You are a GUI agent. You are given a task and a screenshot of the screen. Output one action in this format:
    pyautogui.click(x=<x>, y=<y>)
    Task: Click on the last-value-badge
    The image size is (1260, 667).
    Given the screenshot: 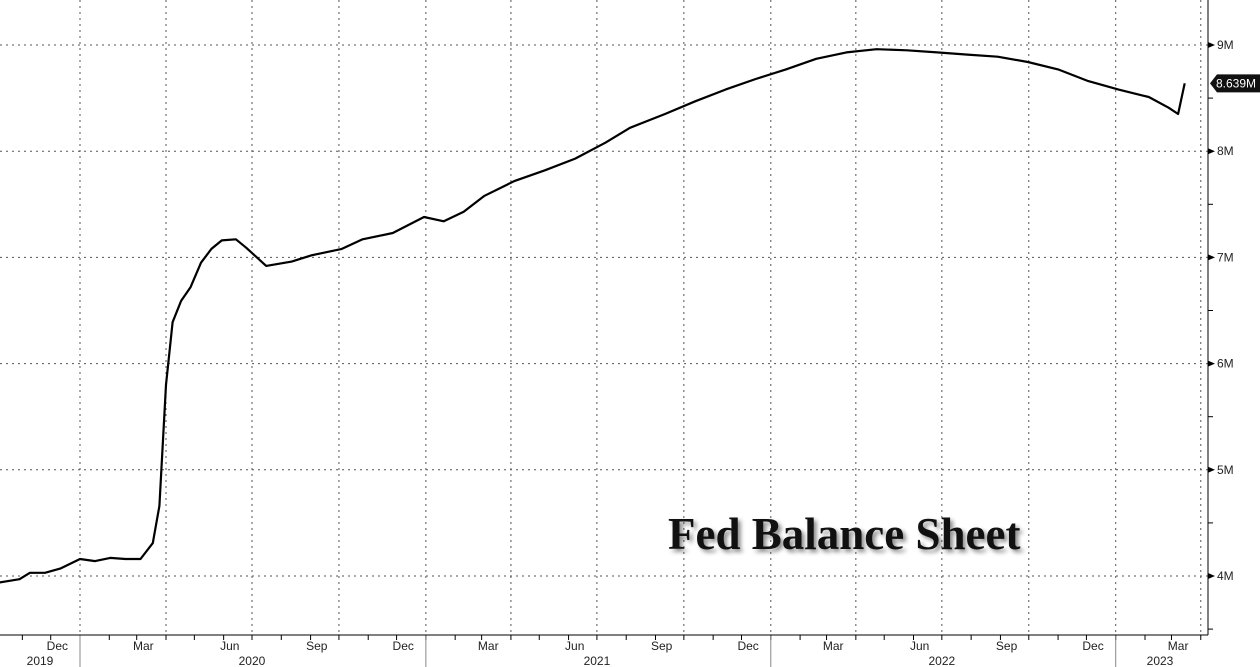 What is the action you would take?
    pyautogui.click(x=1235, y=83)
    